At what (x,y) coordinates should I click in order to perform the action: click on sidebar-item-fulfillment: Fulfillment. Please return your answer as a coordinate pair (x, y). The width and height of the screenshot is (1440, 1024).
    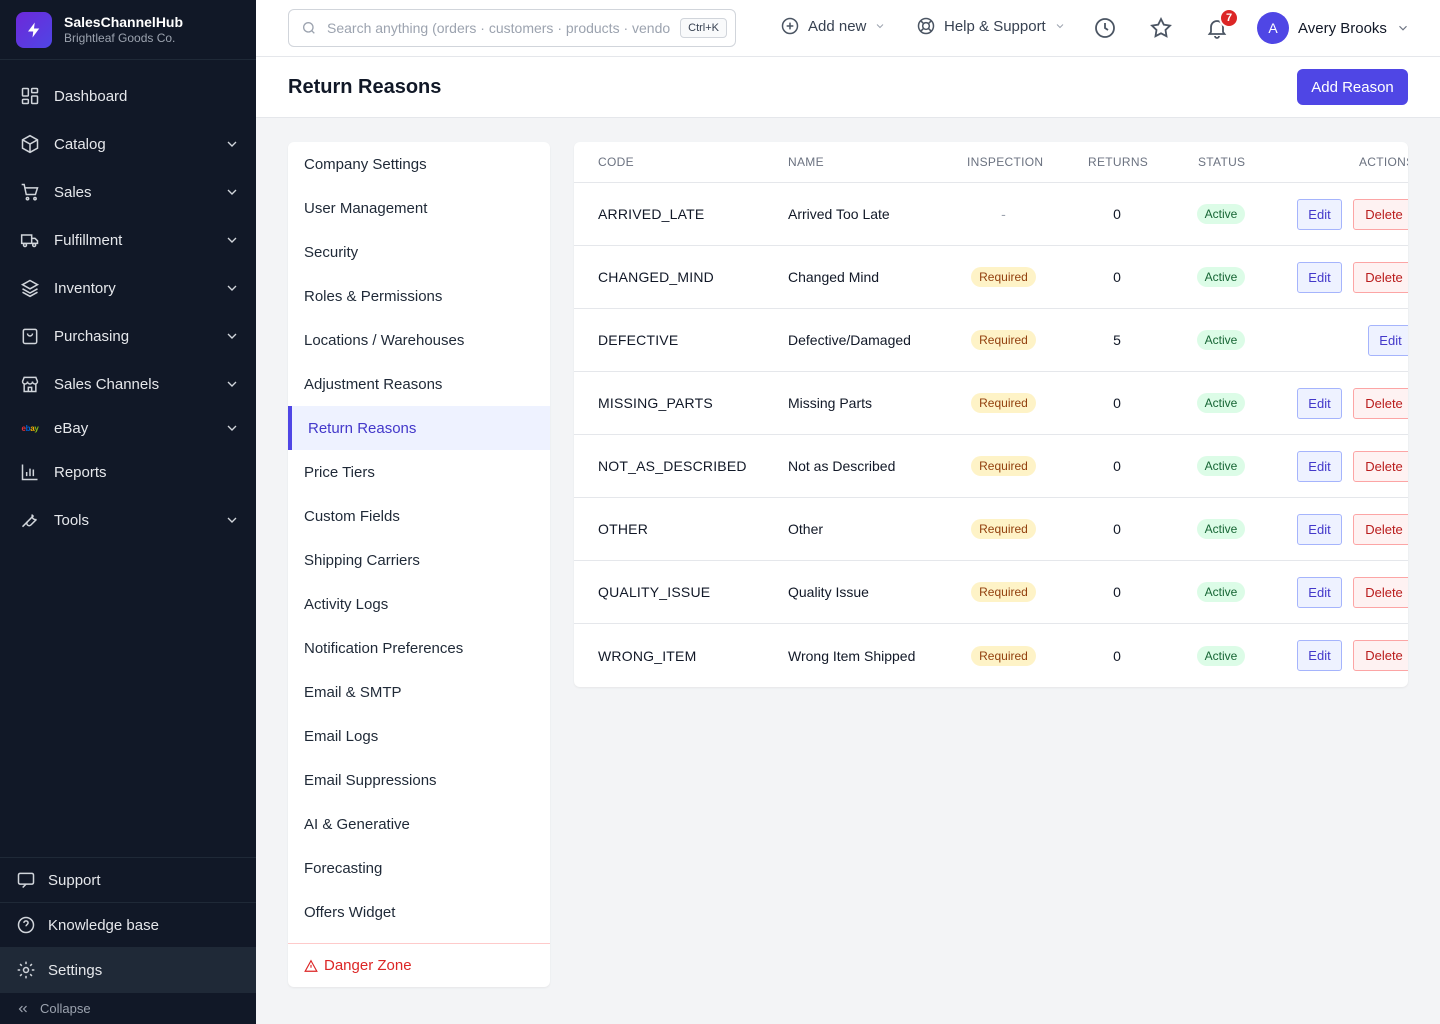
    Looking at the image, I should click on (128, 240).